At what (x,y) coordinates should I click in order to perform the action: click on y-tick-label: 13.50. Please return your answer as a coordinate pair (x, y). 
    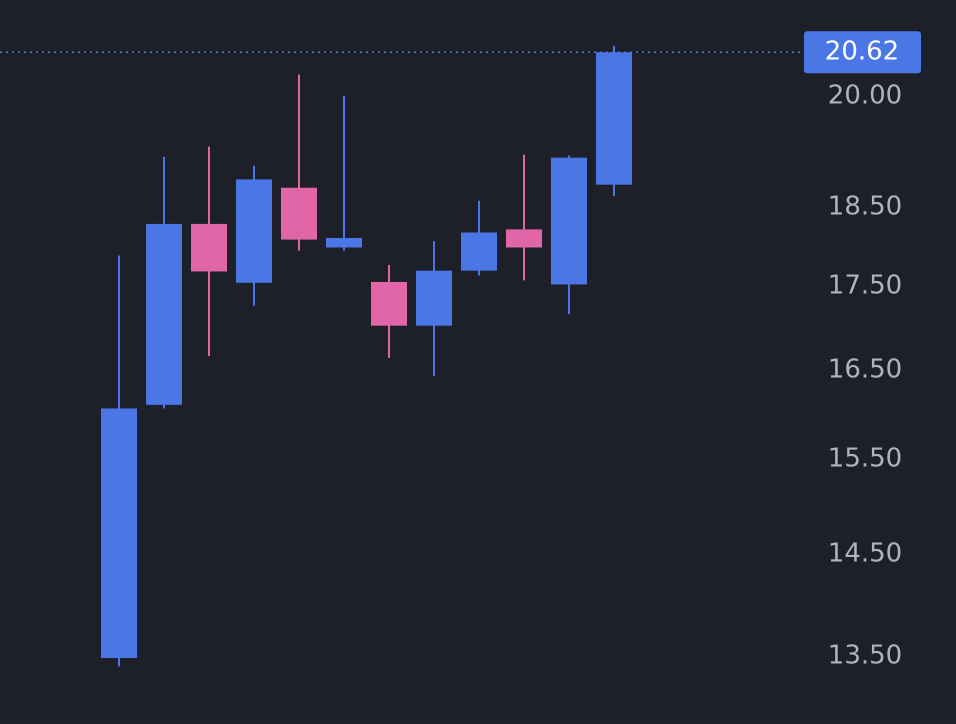
    Looking at the image, I should click on (865, 655).